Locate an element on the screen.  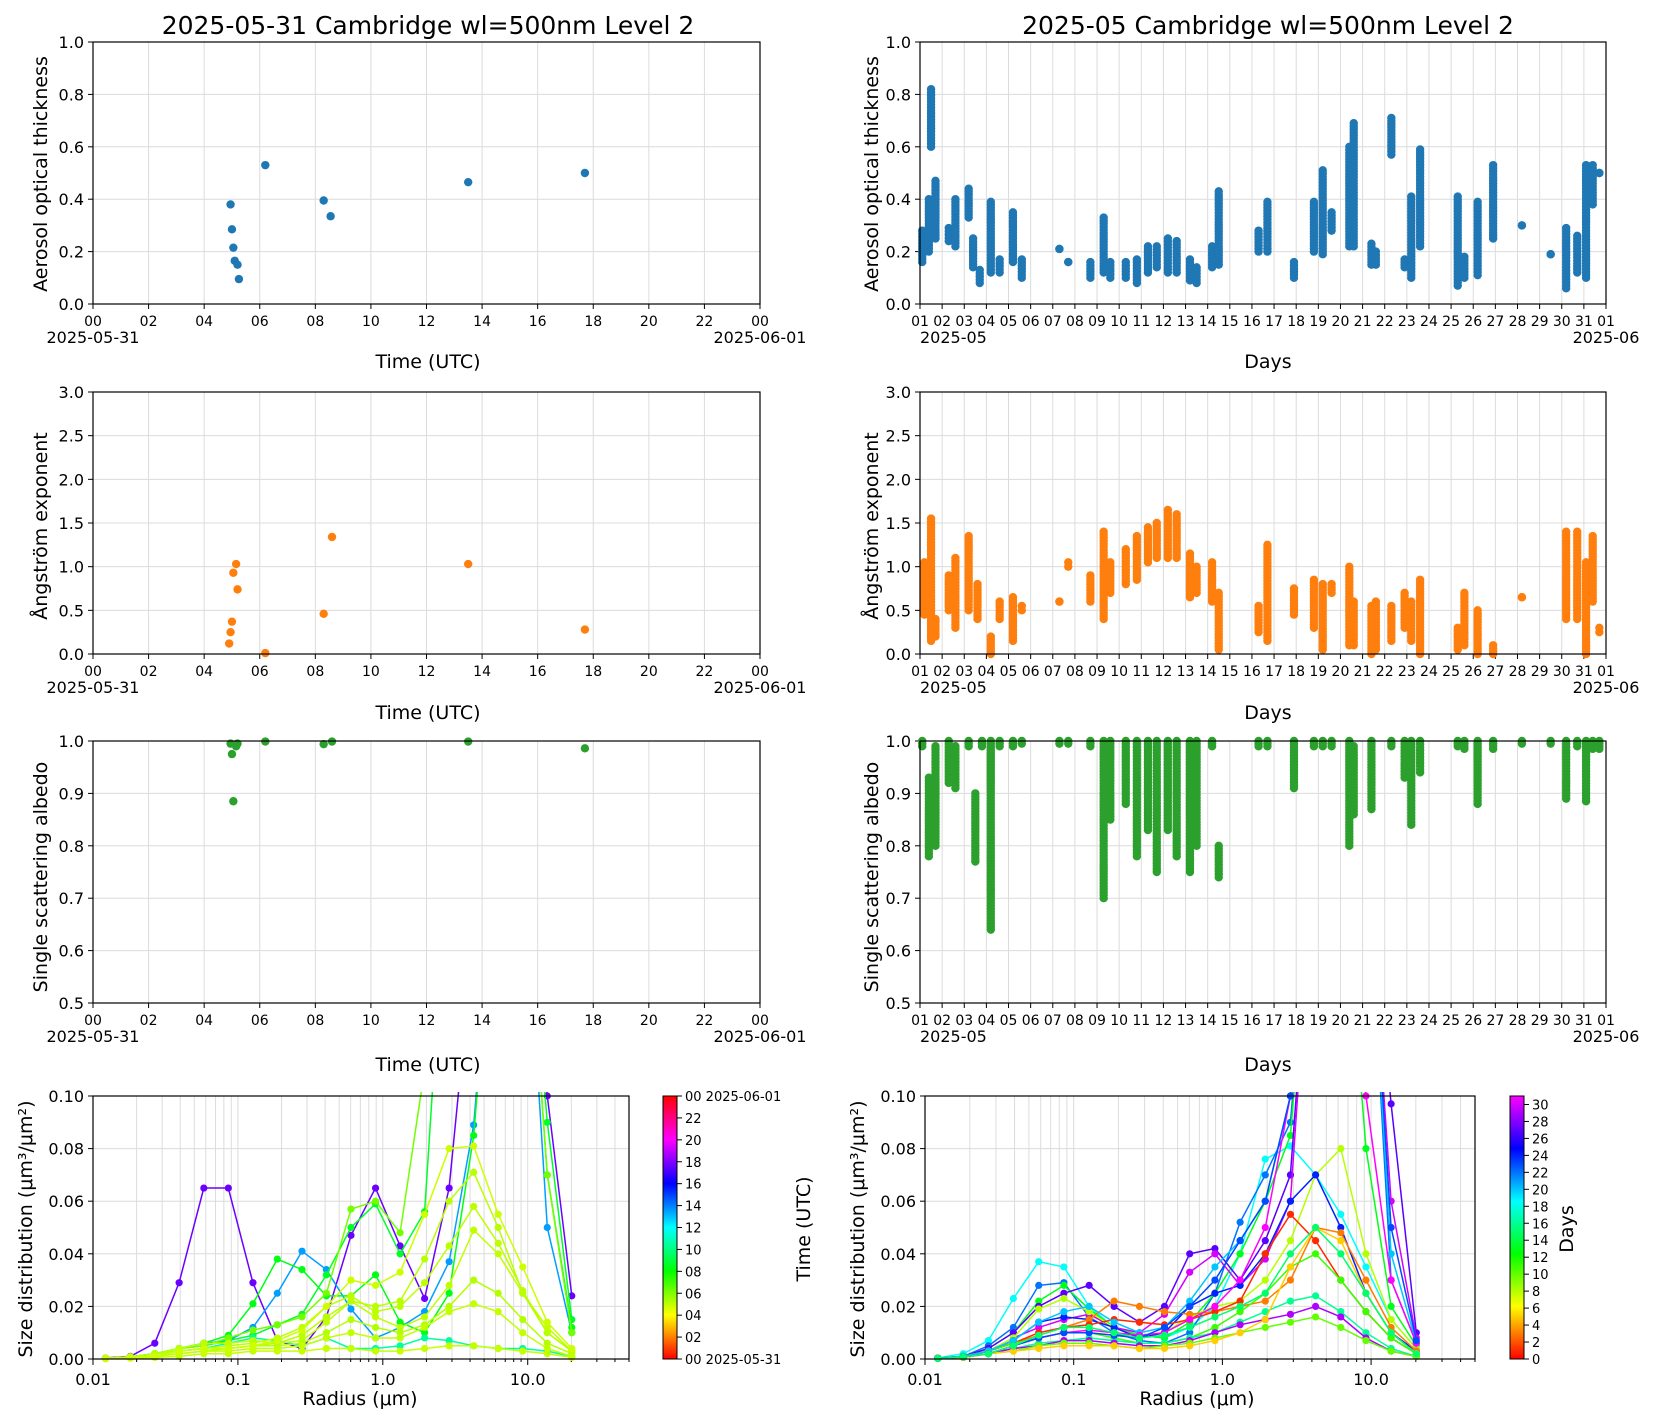
monthly-size-ytick: 0.10 is located at coordinates (898, 1096).